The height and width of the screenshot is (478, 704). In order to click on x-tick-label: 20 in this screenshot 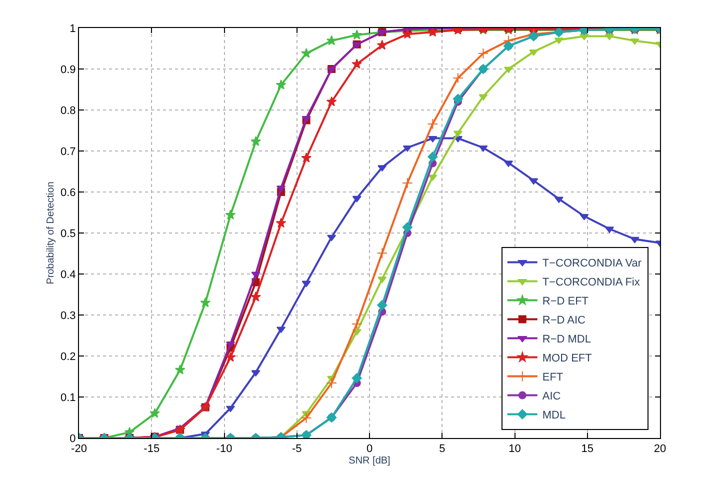, I will do `click(660, 449)`.